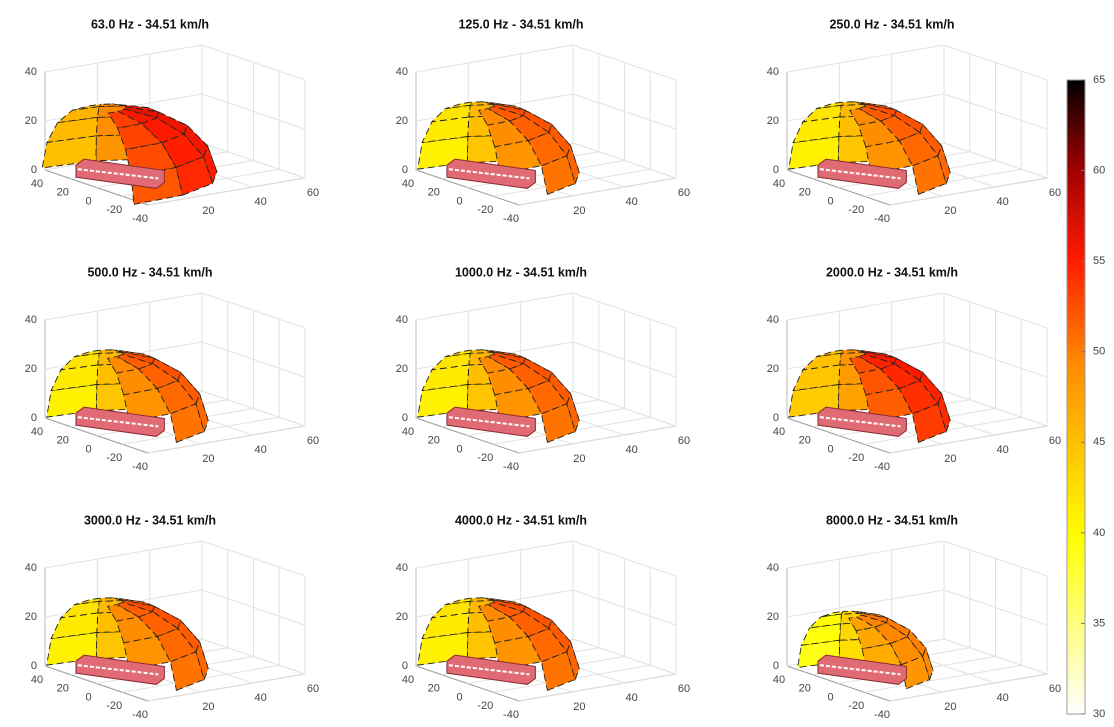  I want to click on subplot-title: 500.0 Hz - 34.51 km/h, so click(149, 272).